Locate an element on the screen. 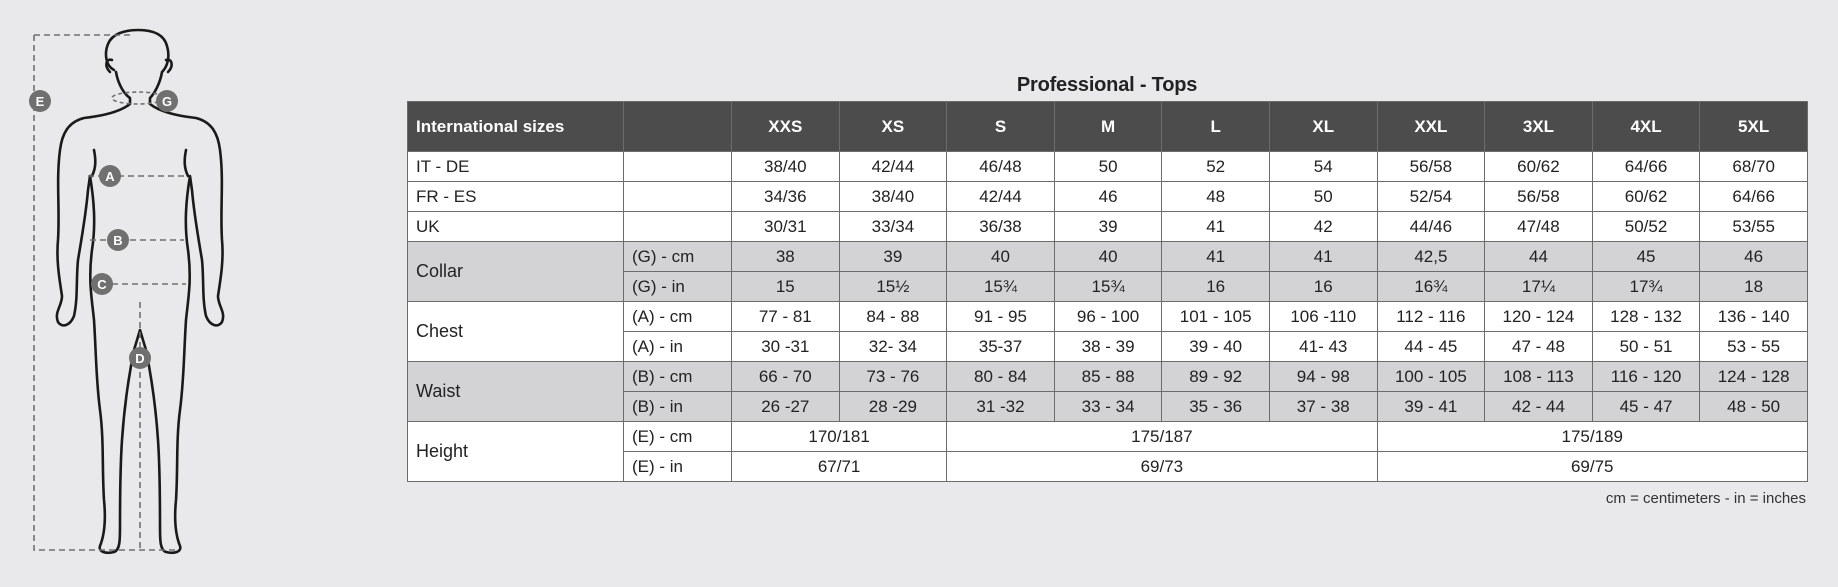 The image size is (1838, 587). table-cell: 38/40 is located at coordinates (785, 166).